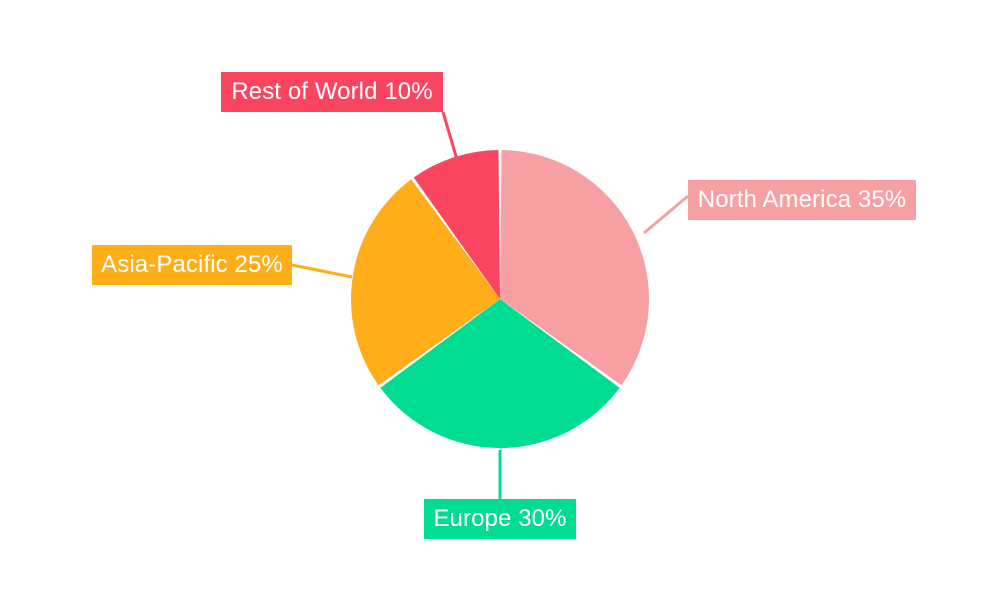 The image size is (1000, 600). Describe the element at coordinates (802, 200) in the screenshot. I see `pie-slice-label: North America 35%` at that location.